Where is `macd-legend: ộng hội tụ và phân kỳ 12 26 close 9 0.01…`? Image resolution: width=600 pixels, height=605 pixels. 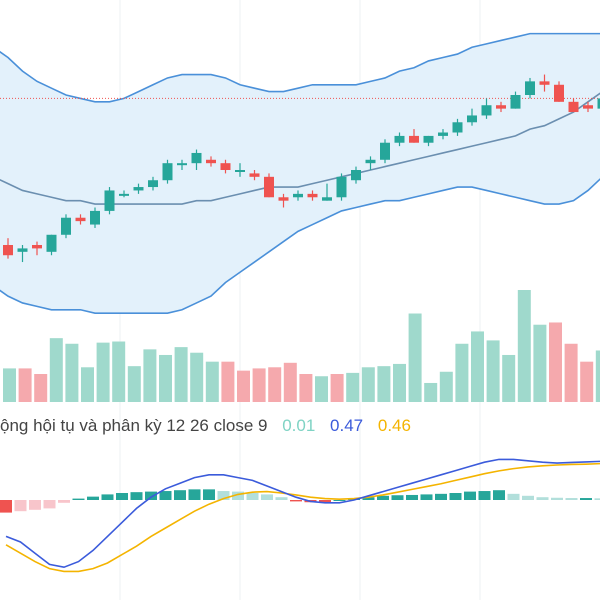
macd-legend: ộng hội tụ và phân kỳ 12 26 close 9 0.01… is located at coordinates (210, 426).